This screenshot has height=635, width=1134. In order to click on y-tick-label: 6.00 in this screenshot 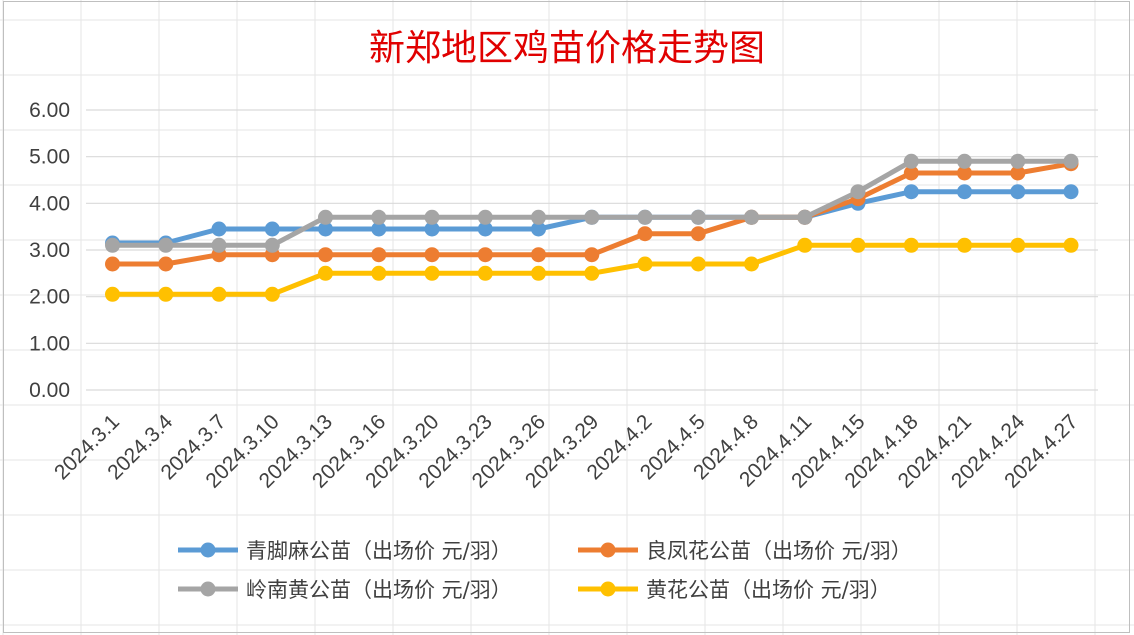, I will do `click(49, 110)`.